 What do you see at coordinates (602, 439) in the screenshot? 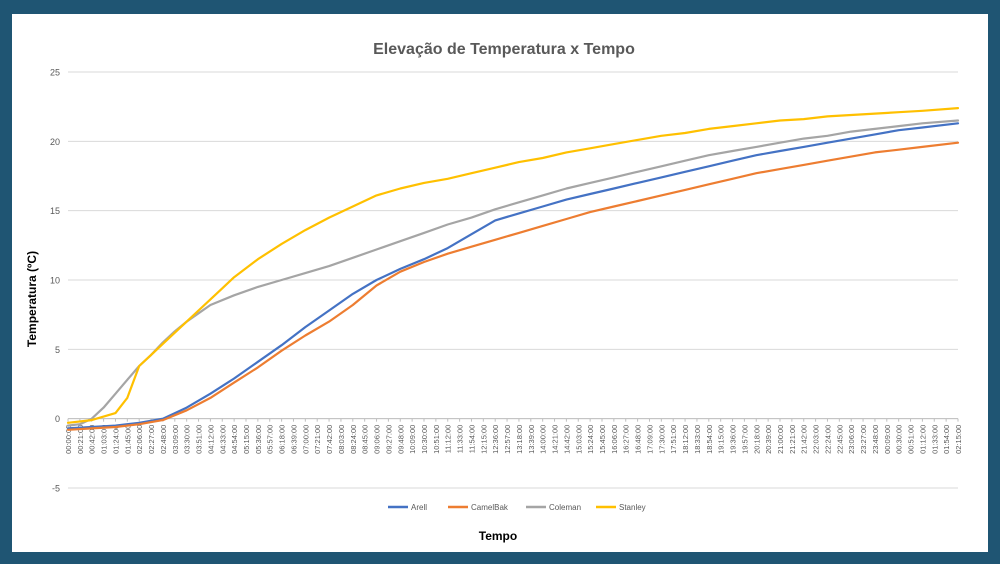
I see `x-tick-label: 15:45:00` at bounding box center [602, 439].